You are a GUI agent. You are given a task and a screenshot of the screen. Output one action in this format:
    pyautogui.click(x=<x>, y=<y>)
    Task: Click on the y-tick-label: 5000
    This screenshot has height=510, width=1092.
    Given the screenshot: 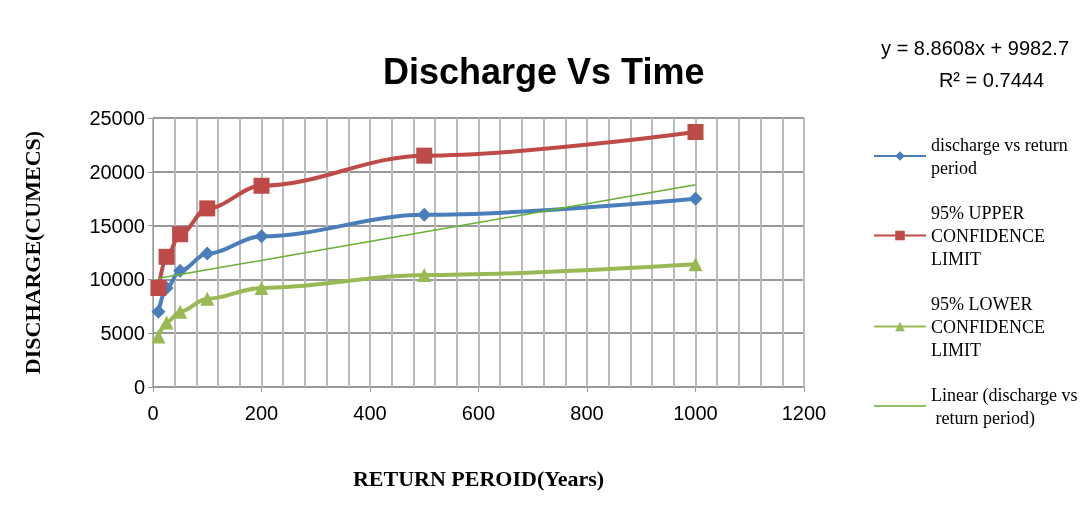 What is the action you would take?
    pyautogui.click(x=122, y=333)
    